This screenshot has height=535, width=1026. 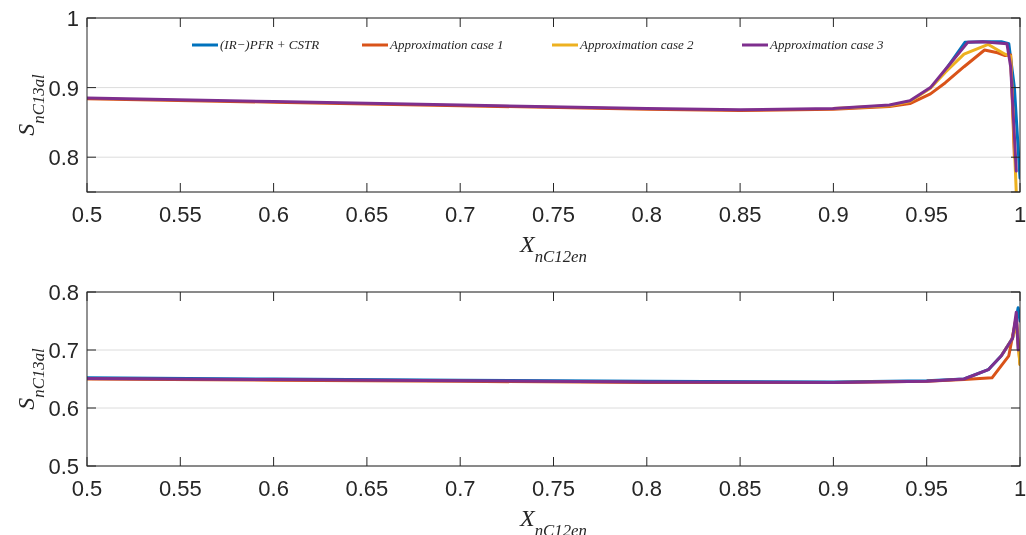 What do you see at coordinates (72, 18) in the screenshot?
I see `y-tick-label: 1` at bounding box center [72, 18].